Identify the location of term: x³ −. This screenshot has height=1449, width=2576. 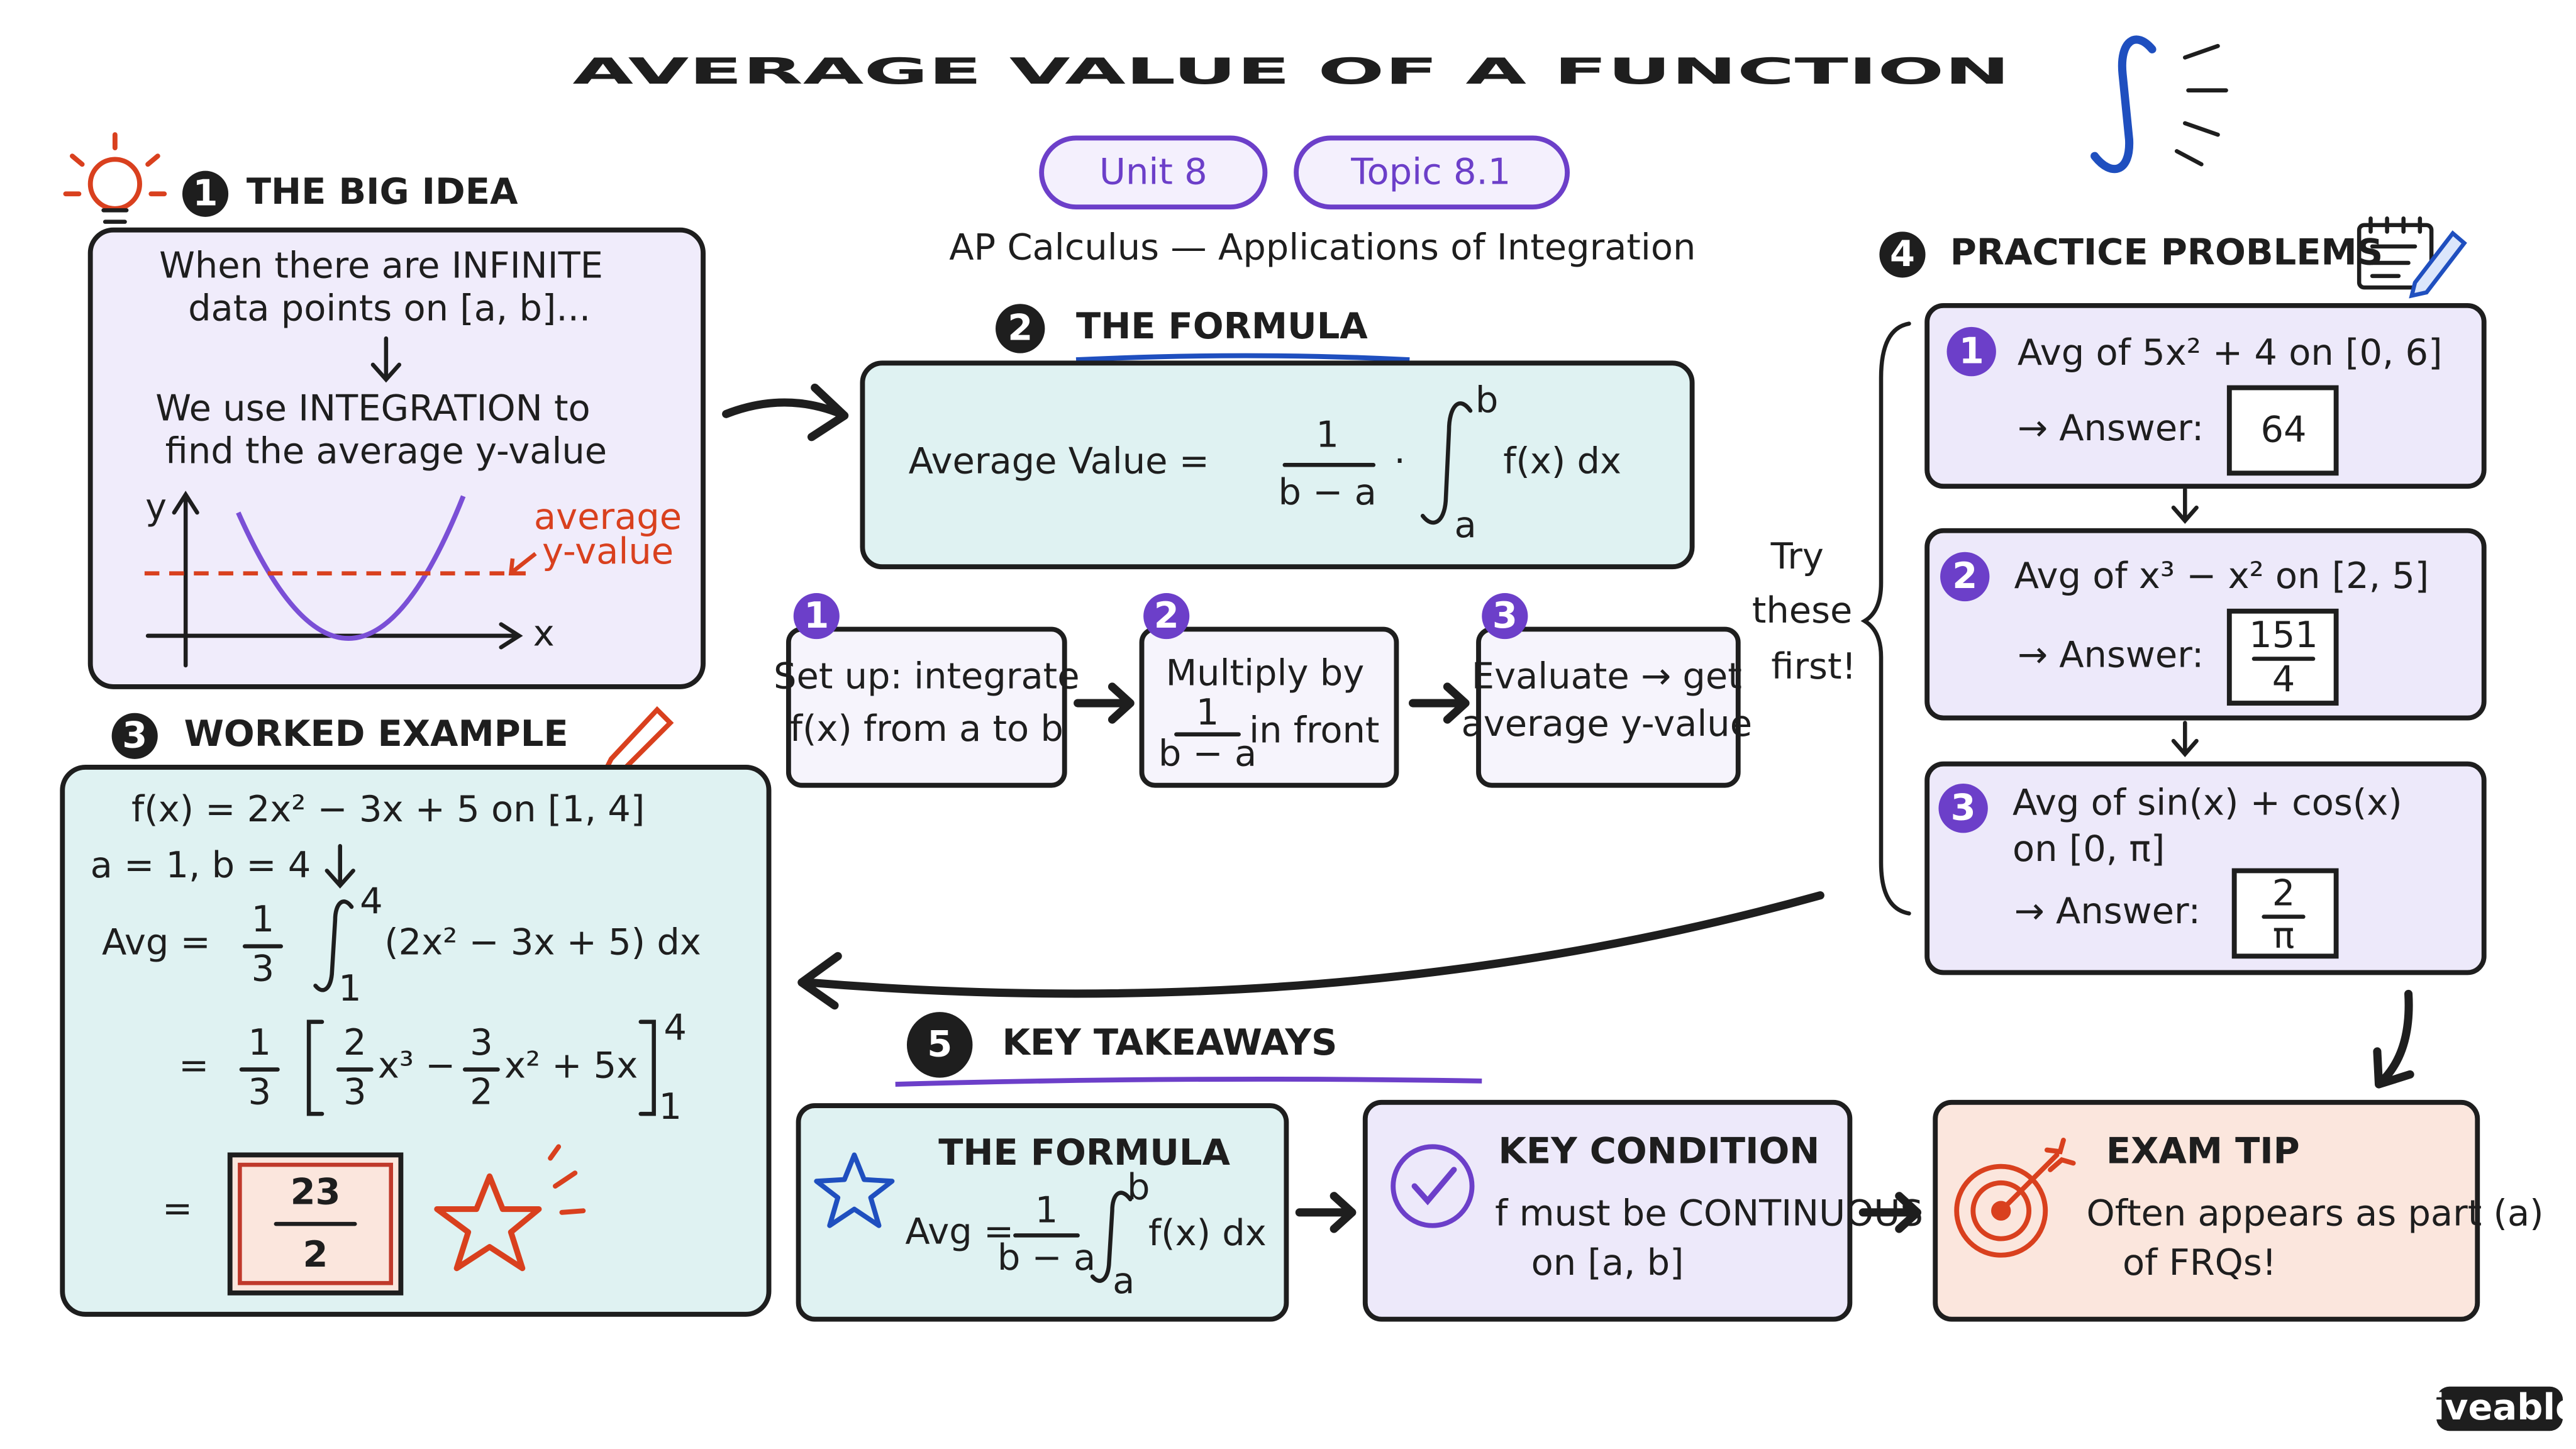
(416, 1066).